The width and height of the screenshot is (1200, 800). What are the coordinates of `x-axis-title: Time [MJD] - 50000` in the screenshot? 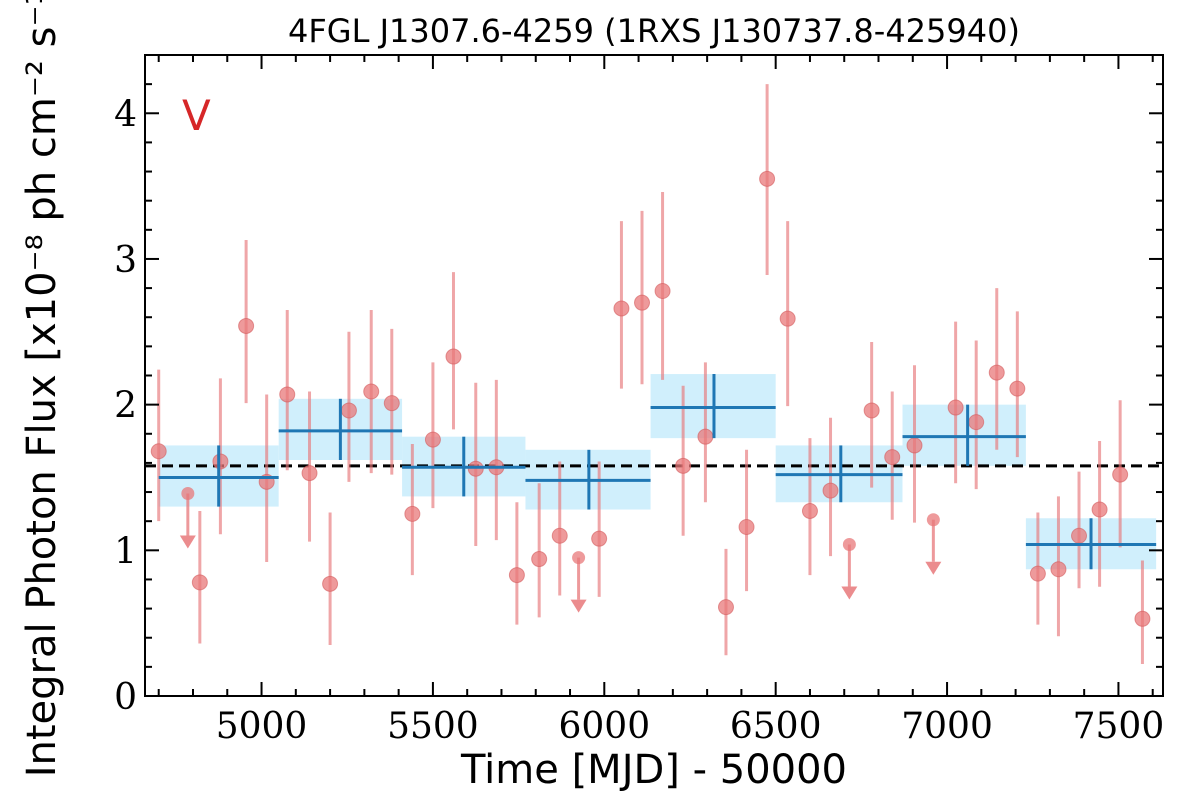 It's located at (653, 770).